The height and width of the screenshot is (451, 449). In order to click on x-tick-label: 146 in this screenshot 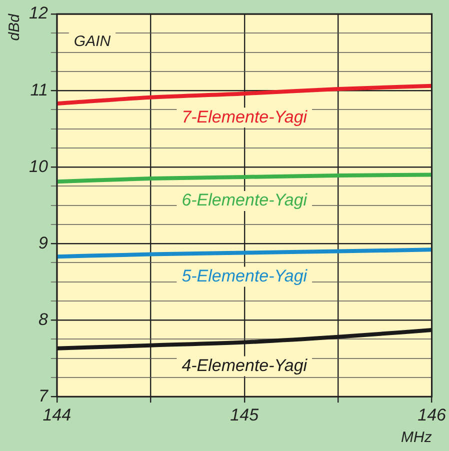, I will do `click(432, 415)`.